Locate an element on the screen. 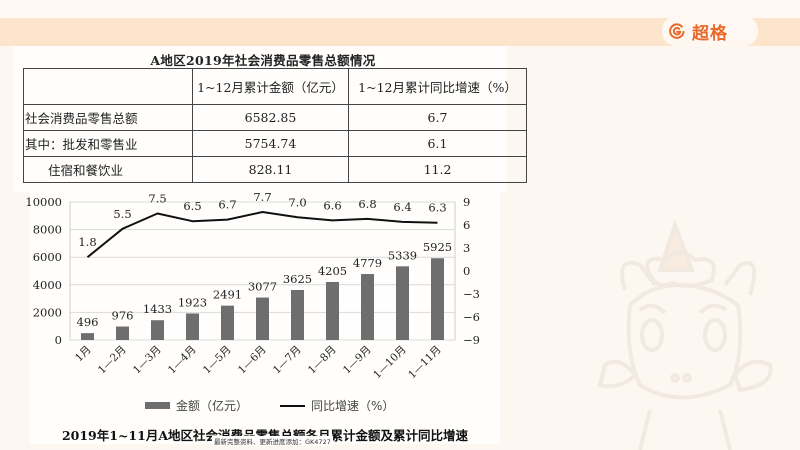  bar-value-label: 3077 is located at coordinates (262, 287).